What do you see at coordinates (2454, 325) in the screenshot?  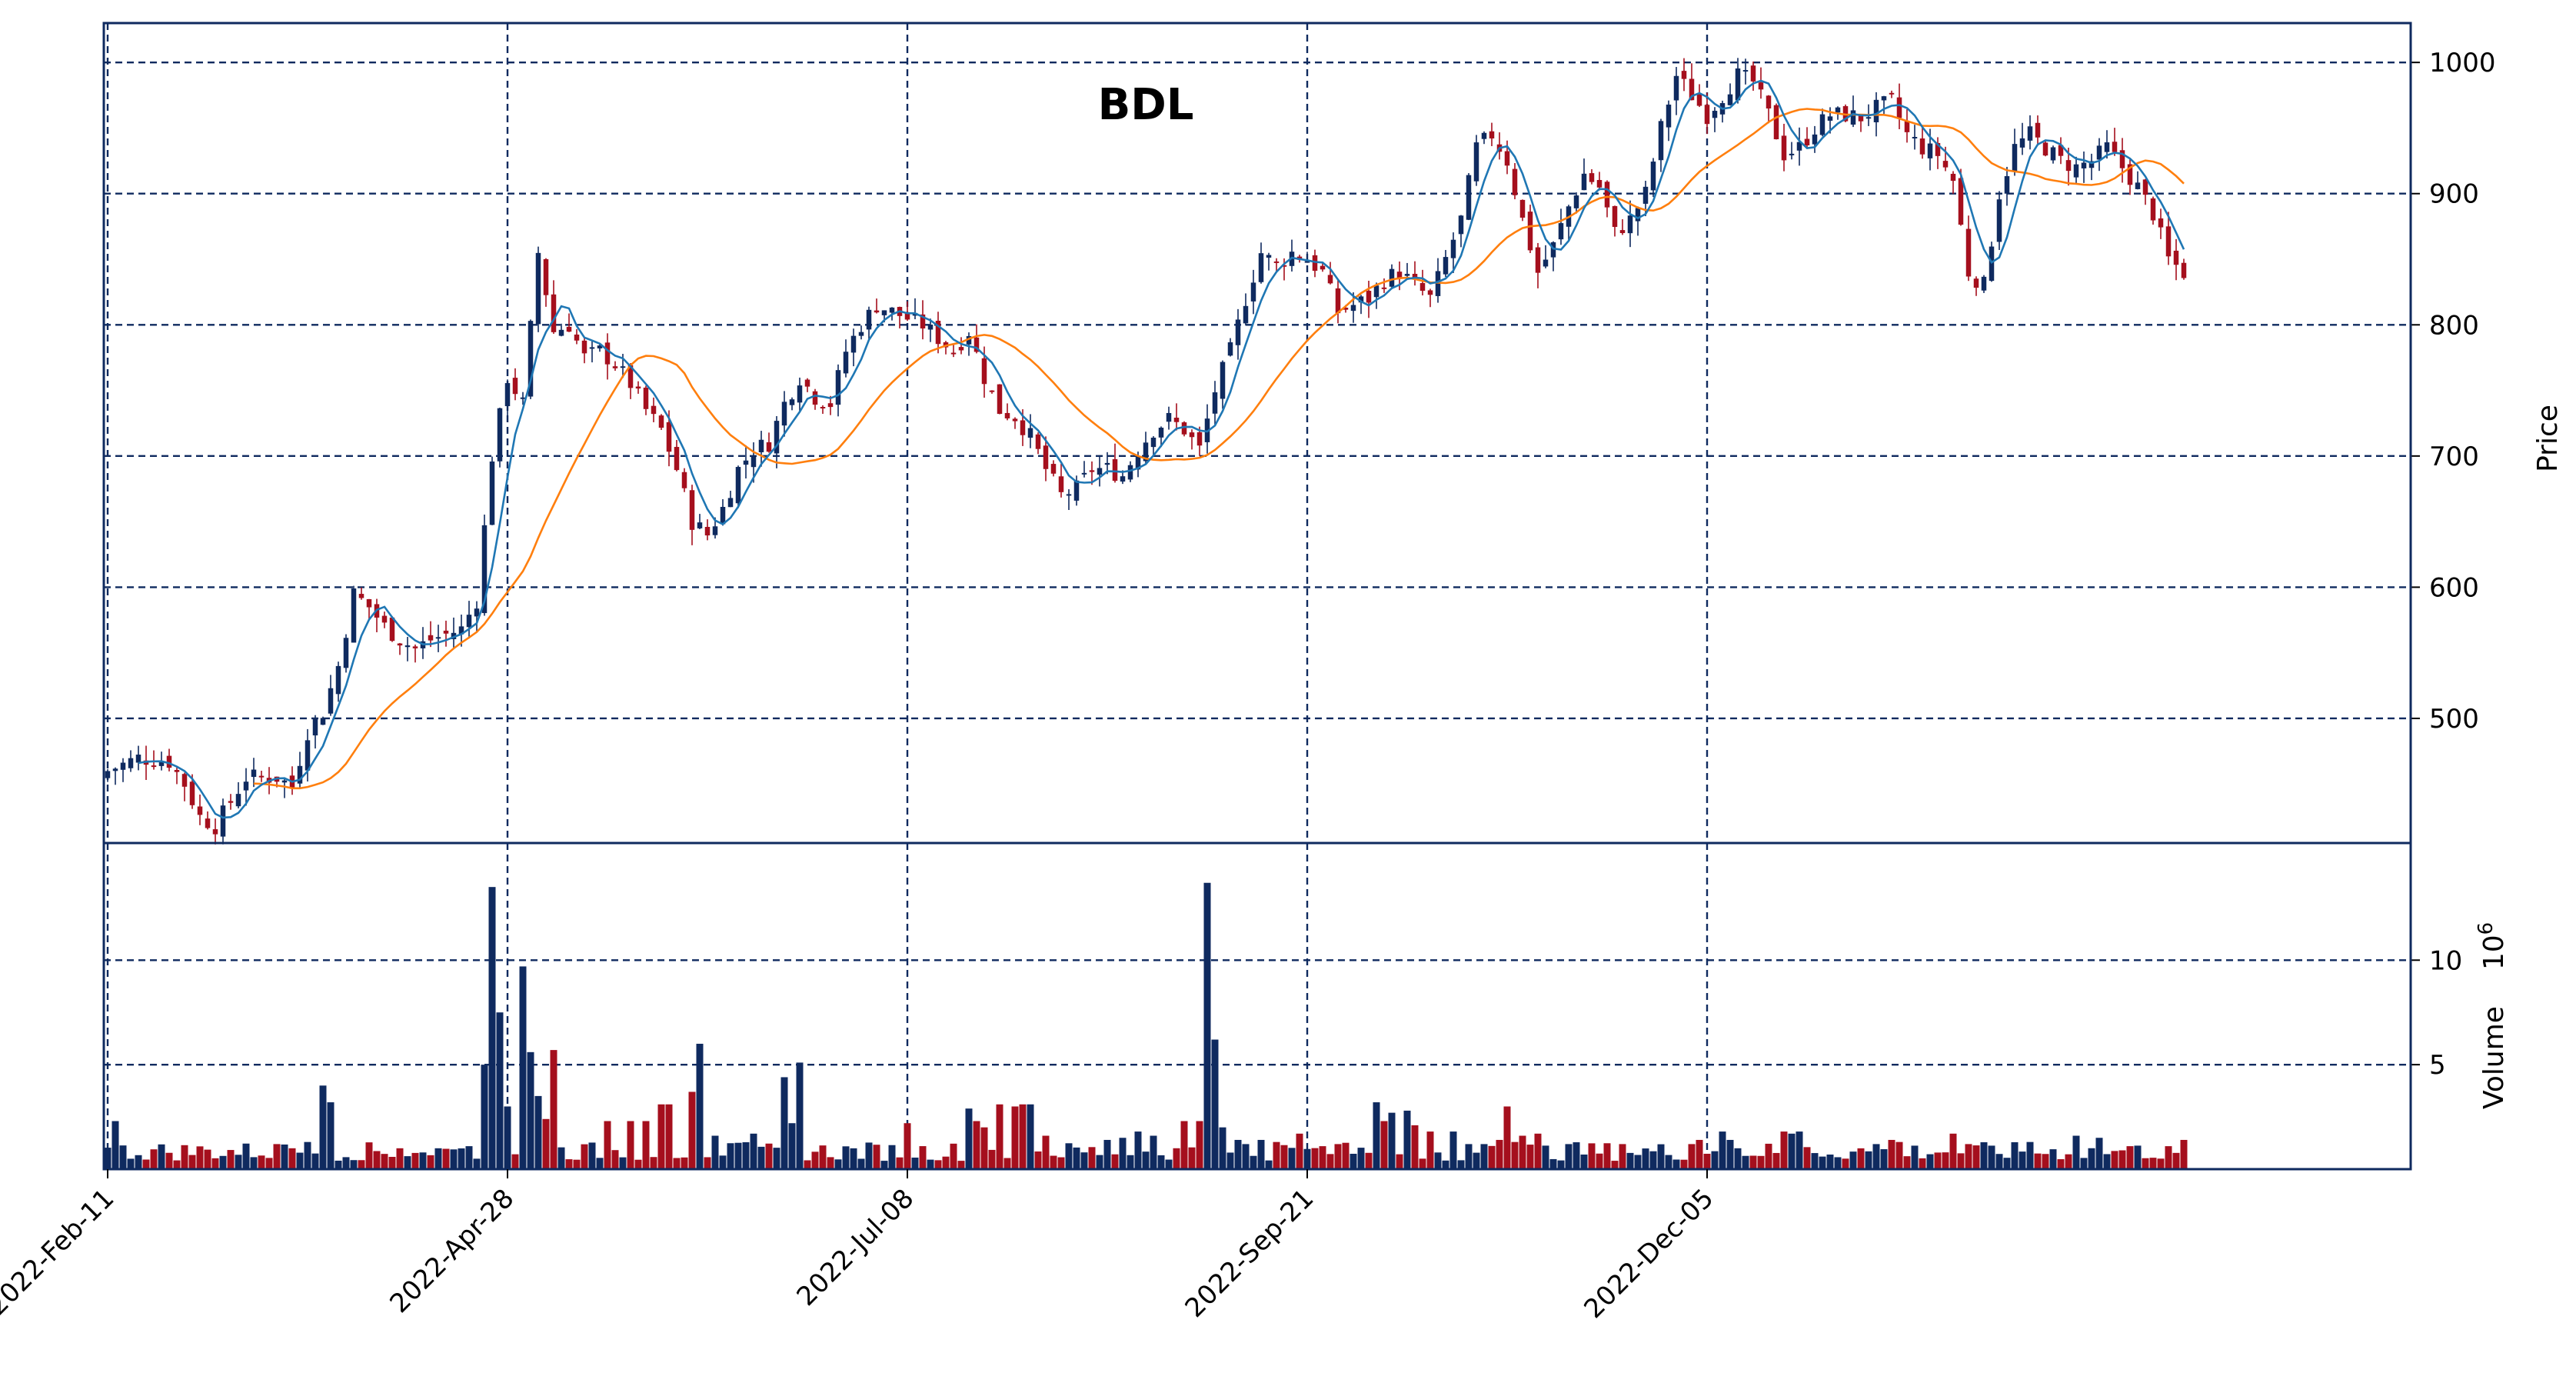 I see `price-tick-label: 800` at bounding box center [2454, 325].